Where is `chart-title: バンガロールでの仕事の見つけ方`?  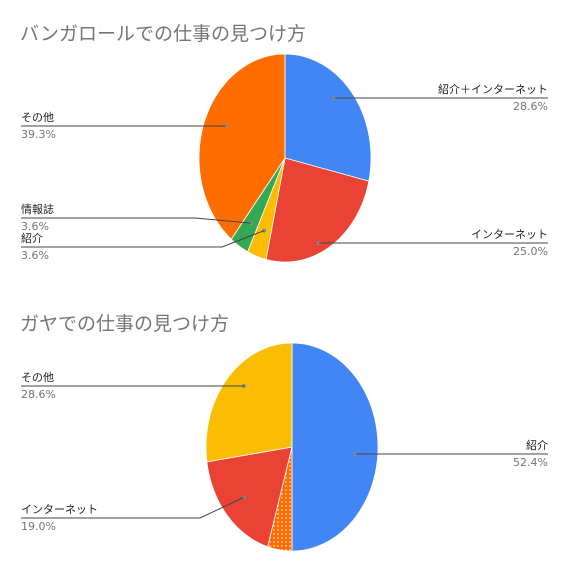
chart-title: バンガロールでの仕事の見つけ方 is located at coordinates (163, 34).